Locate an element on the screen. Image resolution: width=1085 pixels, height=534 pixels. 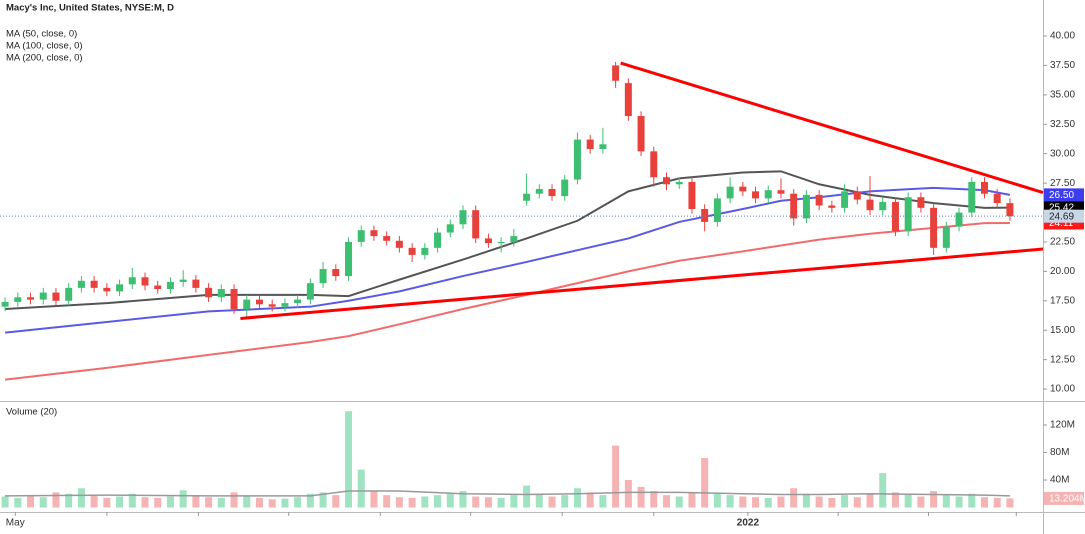
legend-entry: MA (50, close, 0) is located at coordinates (41, 34).